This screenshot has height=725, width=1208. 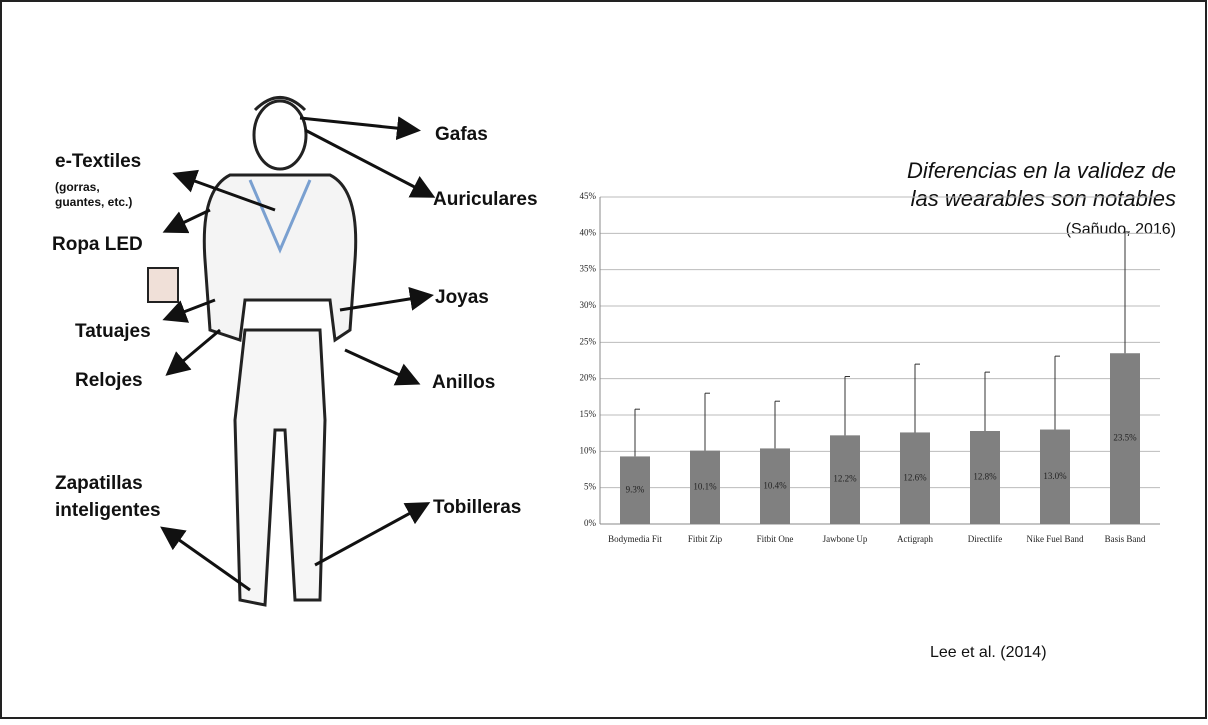 I want to click on illustration-label: (gorras,, so click(x=77, y=187).